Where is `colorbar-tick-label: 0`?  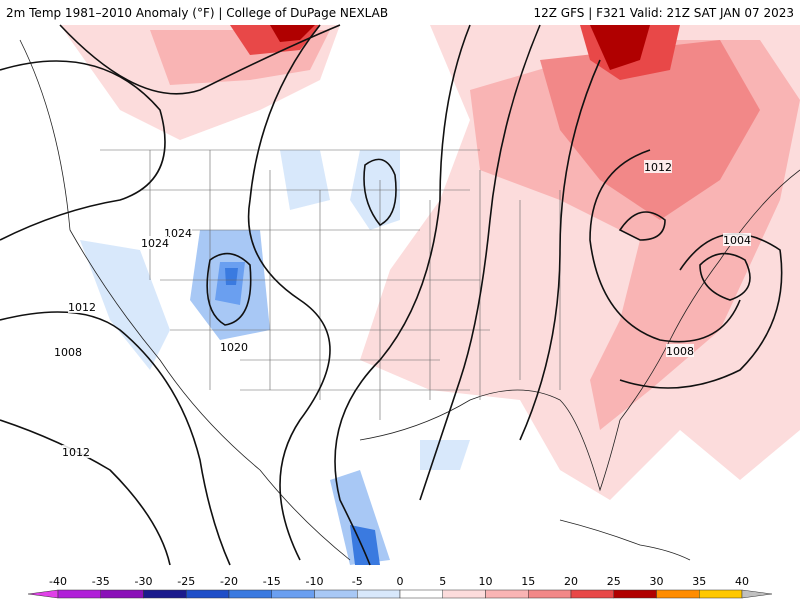 colorbar-tick-label: 0 is located at coordinates (400, 581).